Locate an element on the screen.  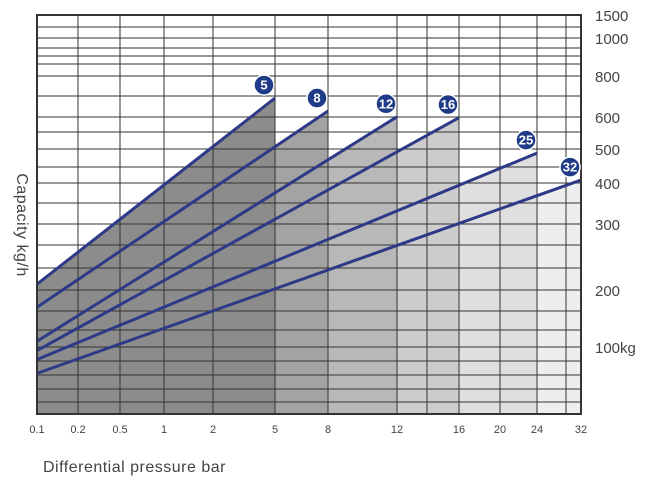
y-tick-labels: 1500 1000 800 600 500 400 300 200 100kg is located at coordinates (615, 182).